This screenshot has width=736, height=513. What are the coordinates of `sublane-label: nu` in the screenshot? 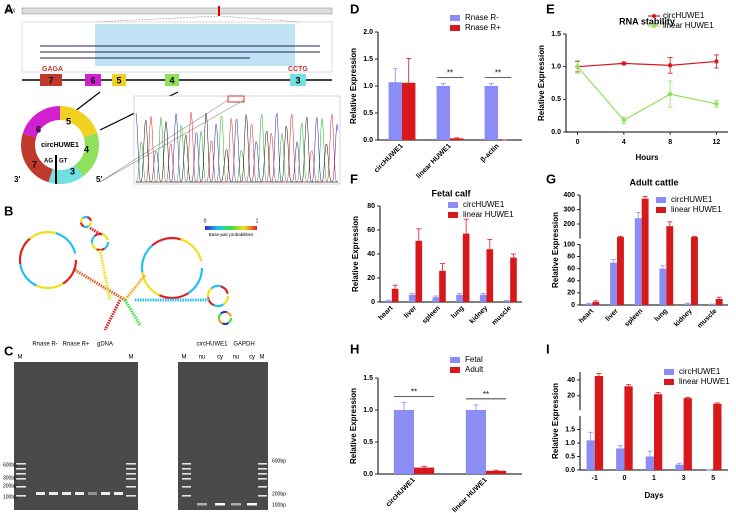 It's located at (236, 358).